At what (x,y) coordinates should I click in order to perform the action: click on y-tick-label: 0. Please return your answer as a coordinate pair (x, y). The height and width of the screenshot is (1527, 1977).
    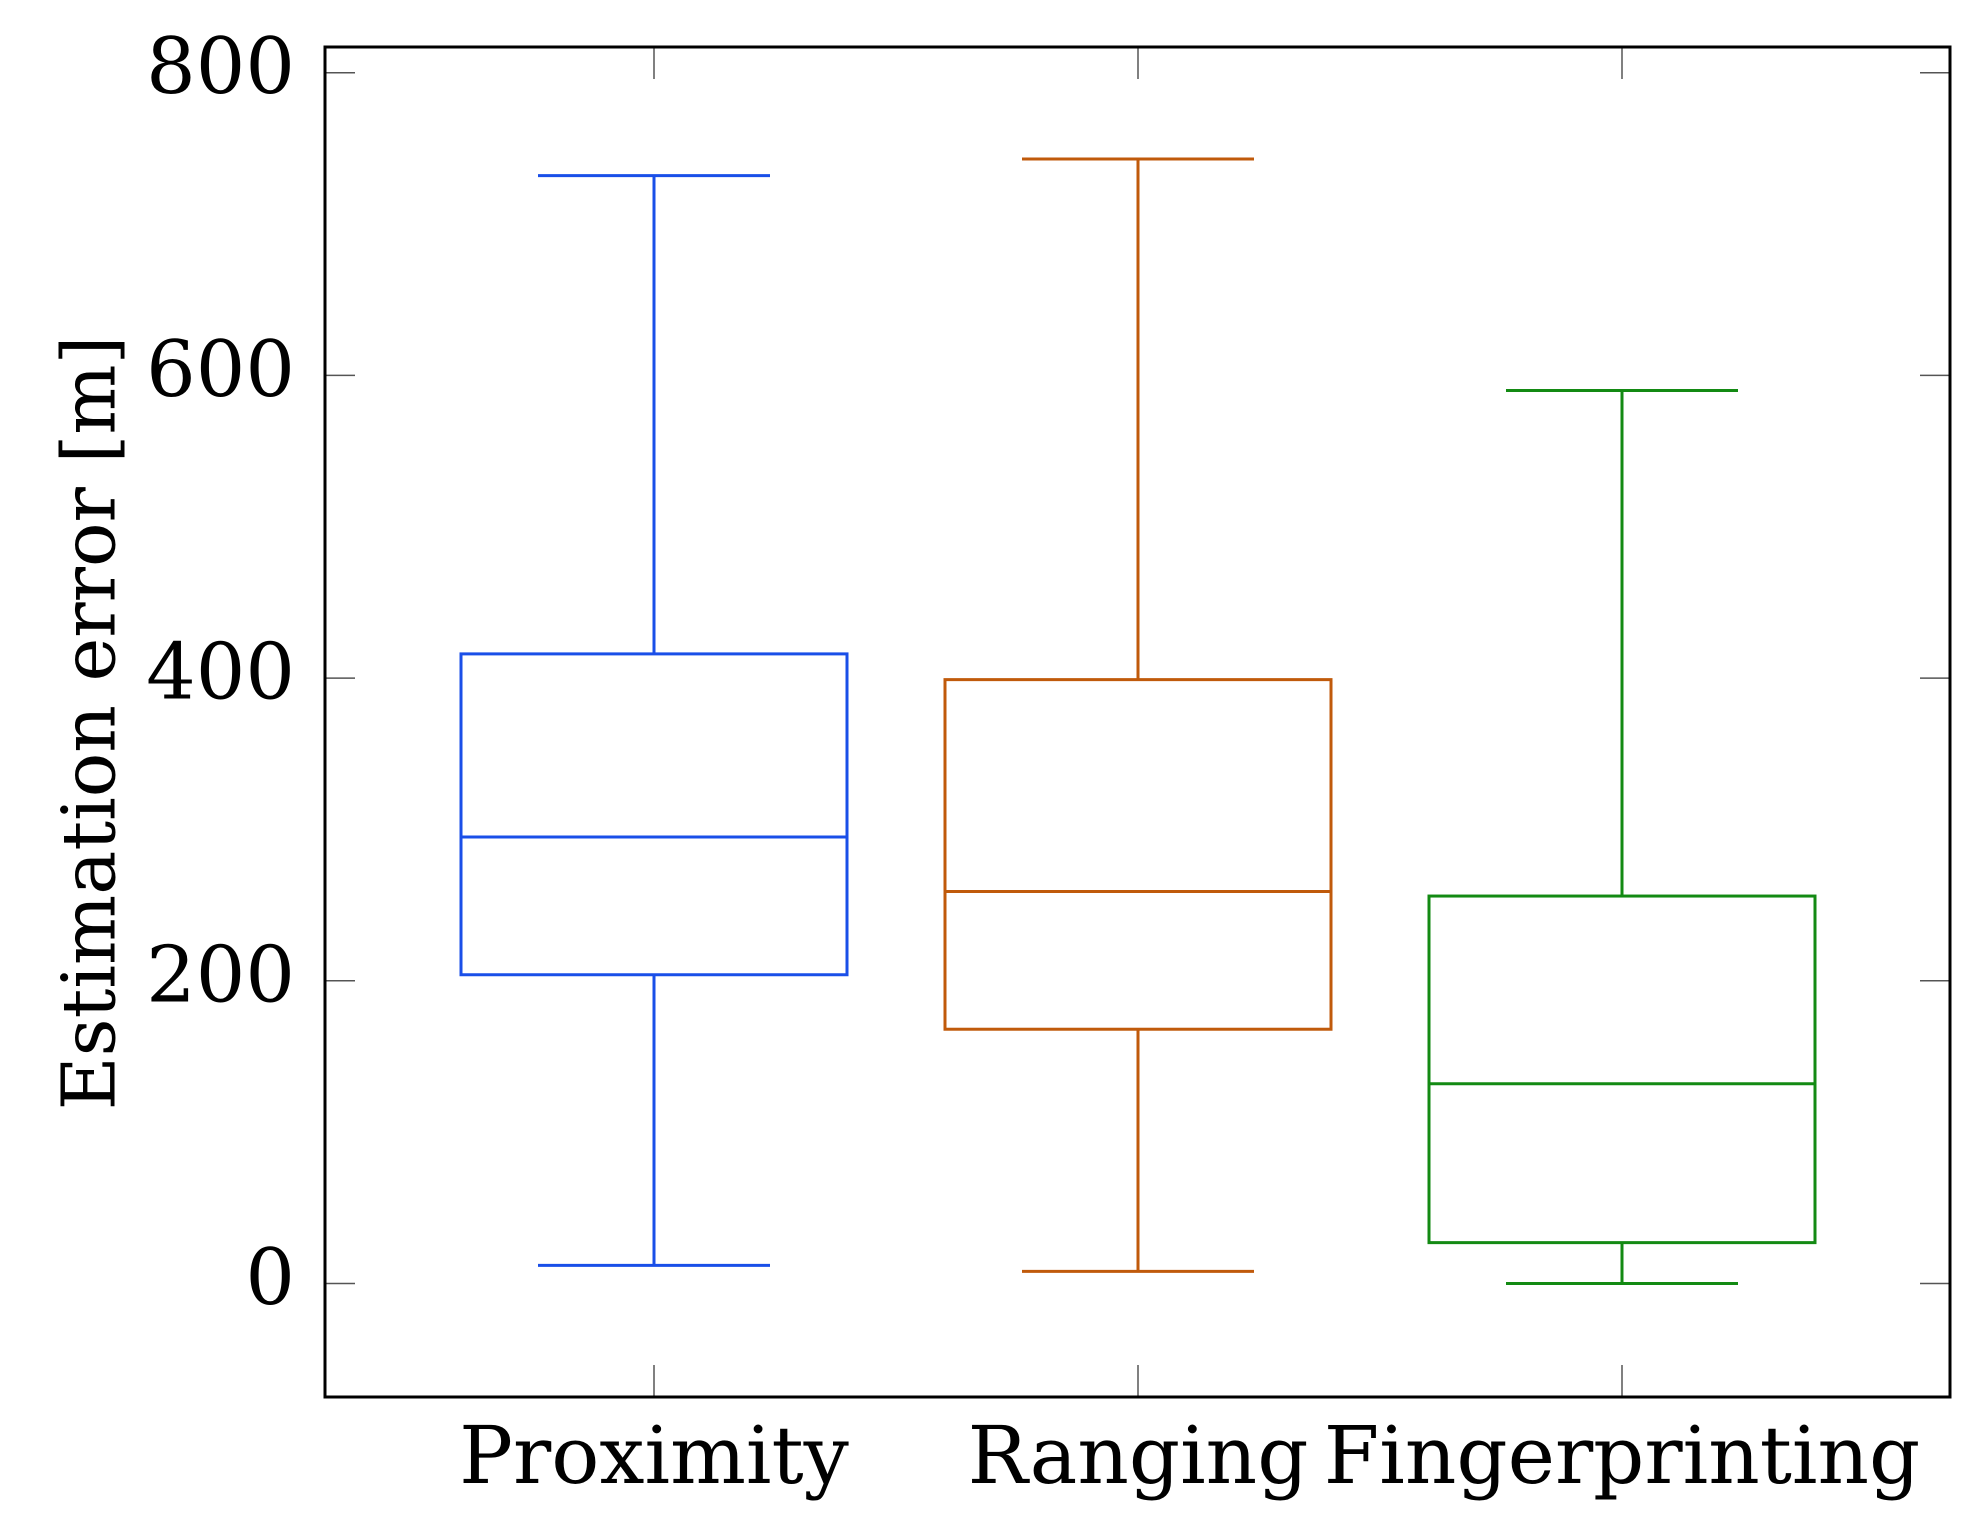
    Looking at the image, I should click on (270, 1278).